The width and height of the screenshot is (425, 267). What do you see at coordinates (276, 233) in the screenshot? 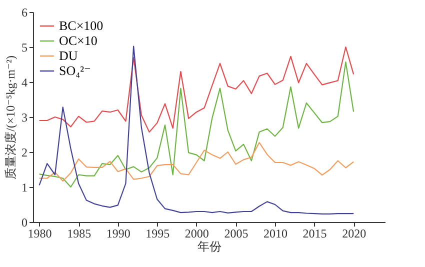
I see `x-tick-label: 2010` at bounding box center [276, 233].